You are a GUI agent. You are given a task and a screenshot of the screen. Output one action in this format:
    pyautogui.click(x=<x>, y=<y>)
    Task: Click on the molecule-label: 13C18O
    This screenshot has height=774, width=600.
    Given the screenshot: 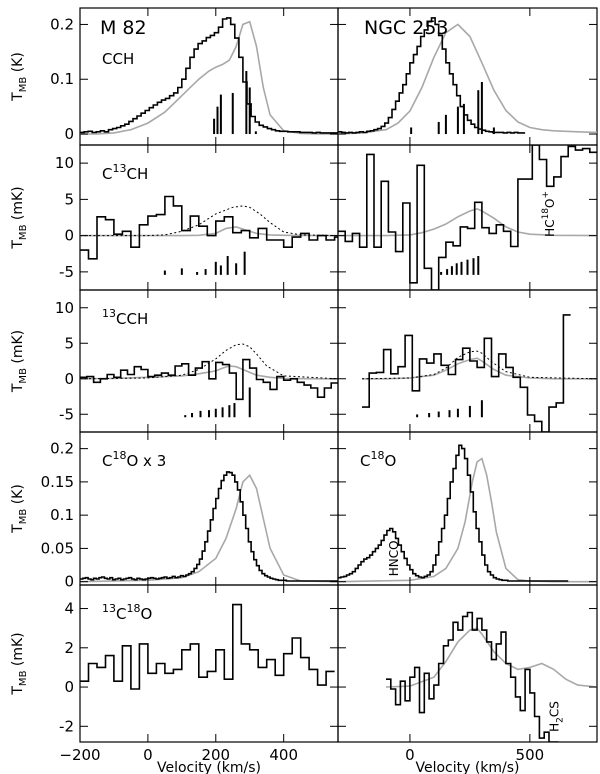 What is the action you would take?
    pyautogui.click(x=127, y=612)
    